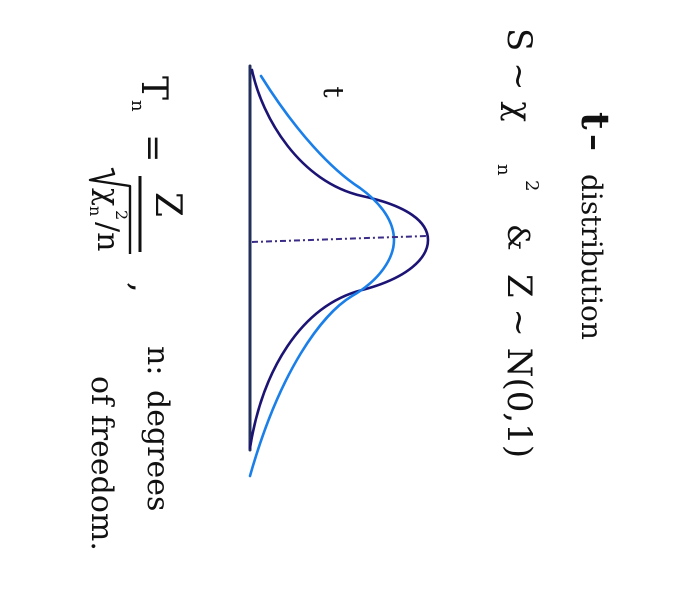  Describe the element at coordinates (110, 210) in the screenshot. I see `sqrt-sign` at that location.